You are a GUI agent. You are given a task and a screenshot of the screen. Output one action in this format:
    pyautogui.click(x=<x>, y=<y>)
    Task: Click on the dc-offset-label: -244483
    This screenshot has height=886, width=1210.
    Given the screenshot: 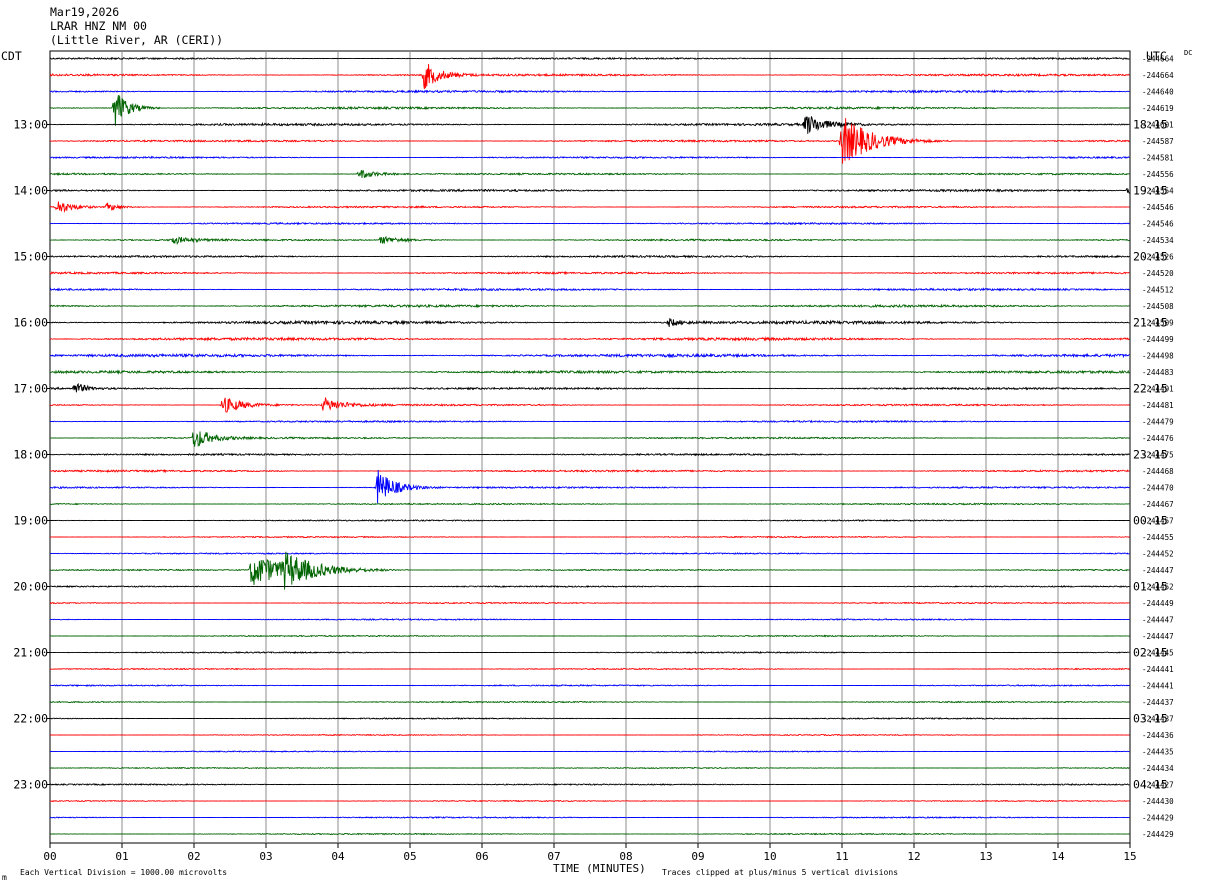 What is the action you would take?
    pyautogui.click(x=1158, y=372)
    